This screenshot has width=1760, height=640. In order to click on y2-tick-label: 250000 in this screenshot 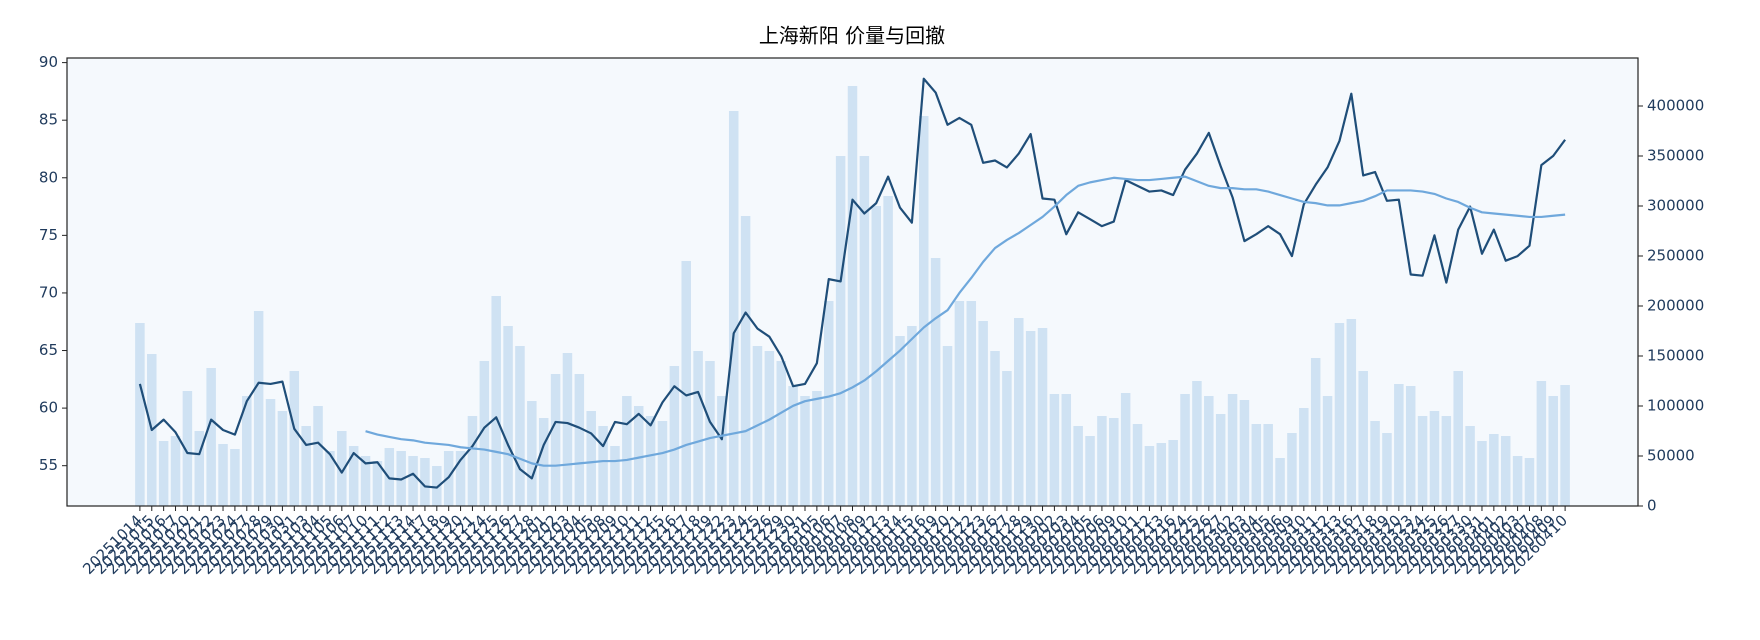, I will do `click(1675, 256)`.